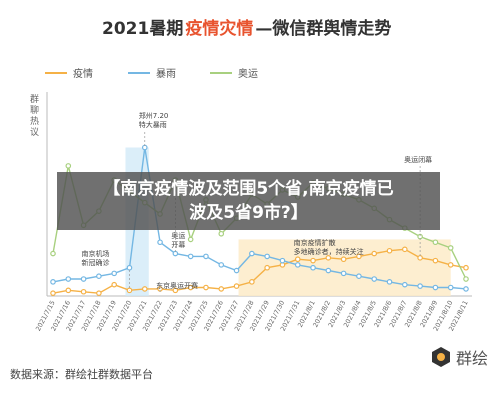  What do you see at coordinates (83, 73) in the screenshot?
I see `legend-label-0: 疫情` at bounding box center [83, 73].